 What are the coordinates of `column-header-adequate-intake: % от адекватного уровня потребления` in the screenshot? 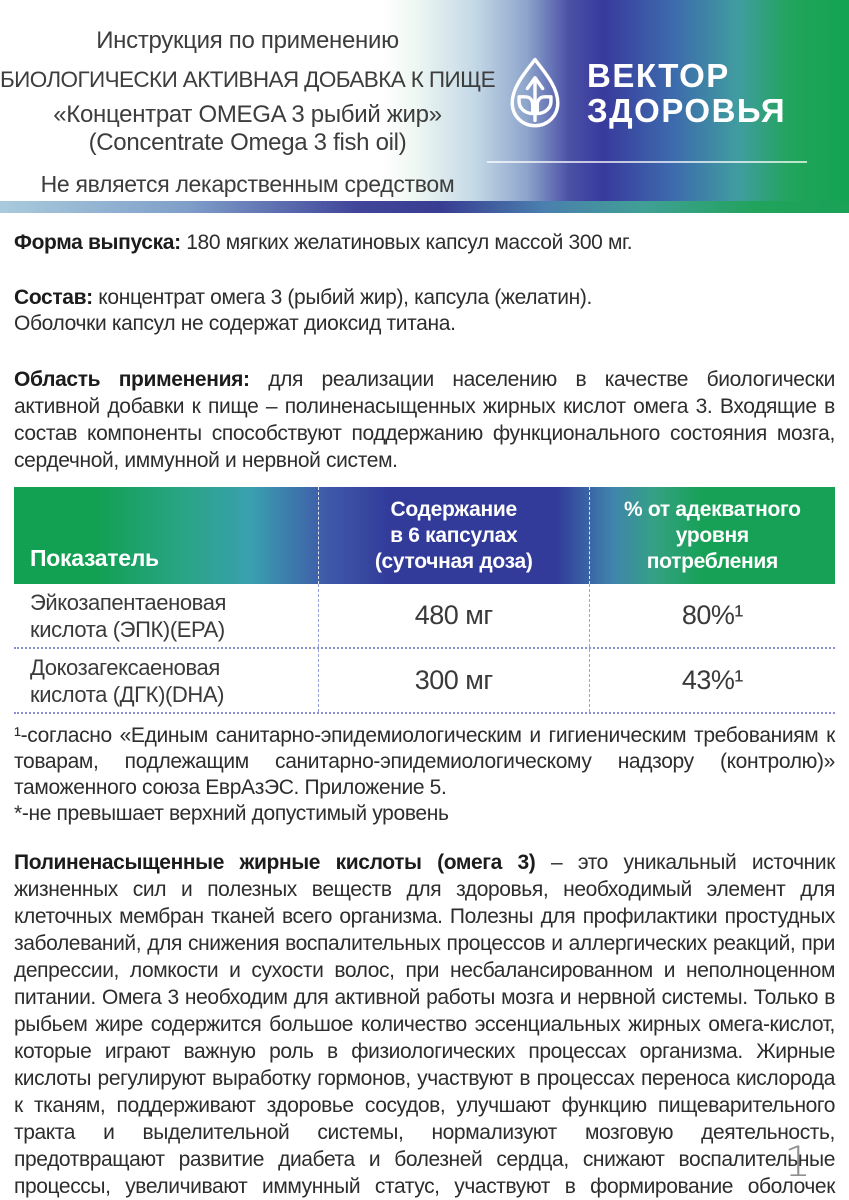 It's located at (711, 535).